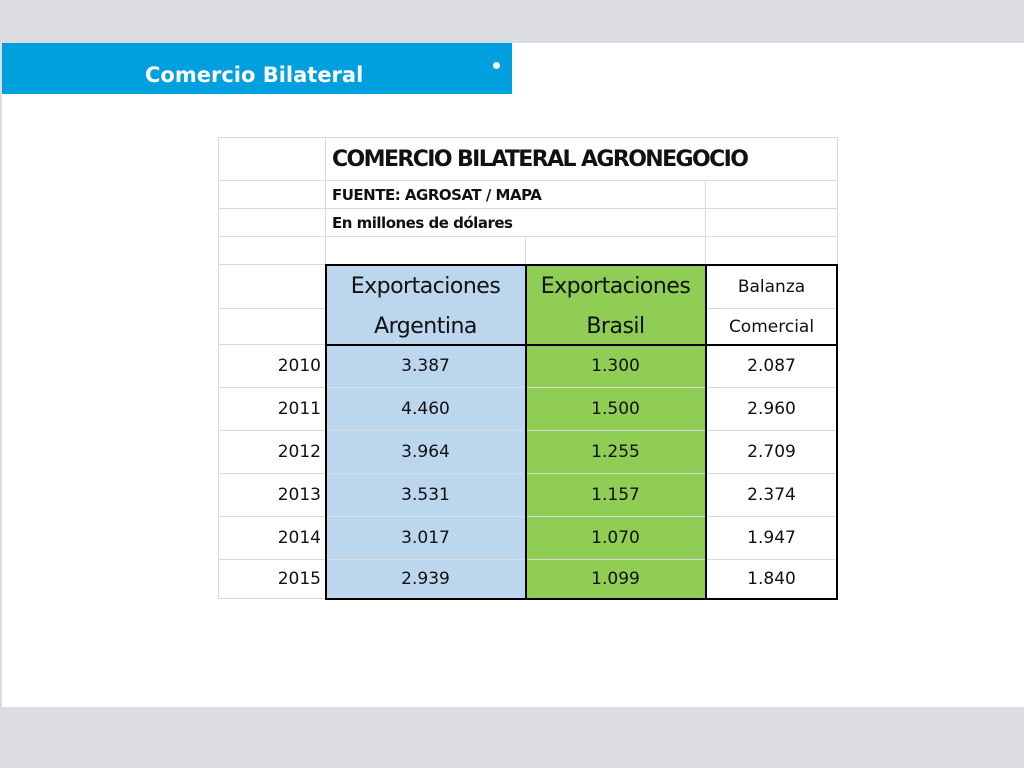  What do you see at coordinates (616, 452) in the screenshot?
I see `brasil-value: 1.255` at bounding box center [616, 452].